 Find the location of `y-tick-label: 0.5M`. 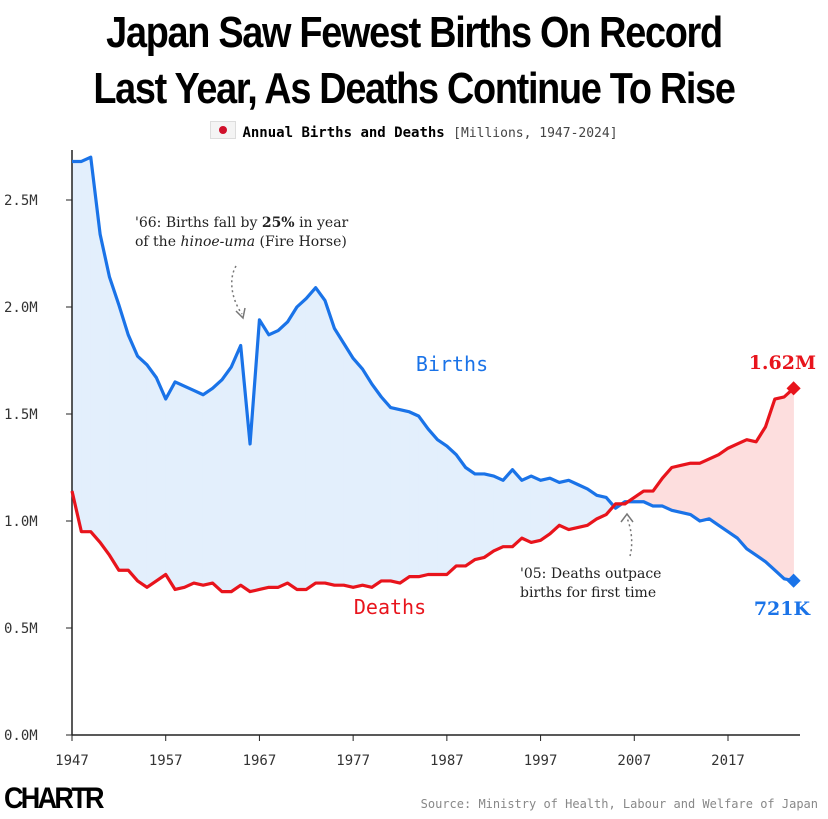

y-tick-label: 0.5M is located at coordinates (21, 629).